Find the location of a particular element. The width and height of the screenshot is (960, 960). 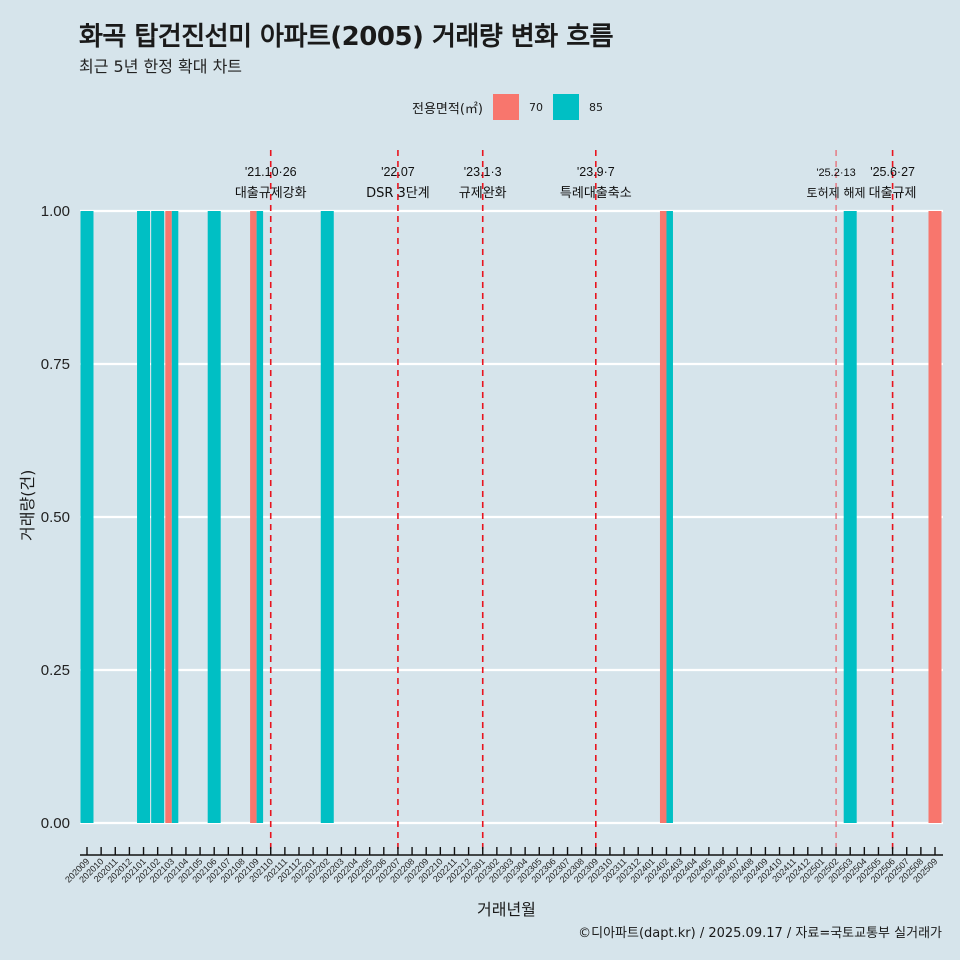

y-tick-label: 1.00 is located at coordinates (55, 211).